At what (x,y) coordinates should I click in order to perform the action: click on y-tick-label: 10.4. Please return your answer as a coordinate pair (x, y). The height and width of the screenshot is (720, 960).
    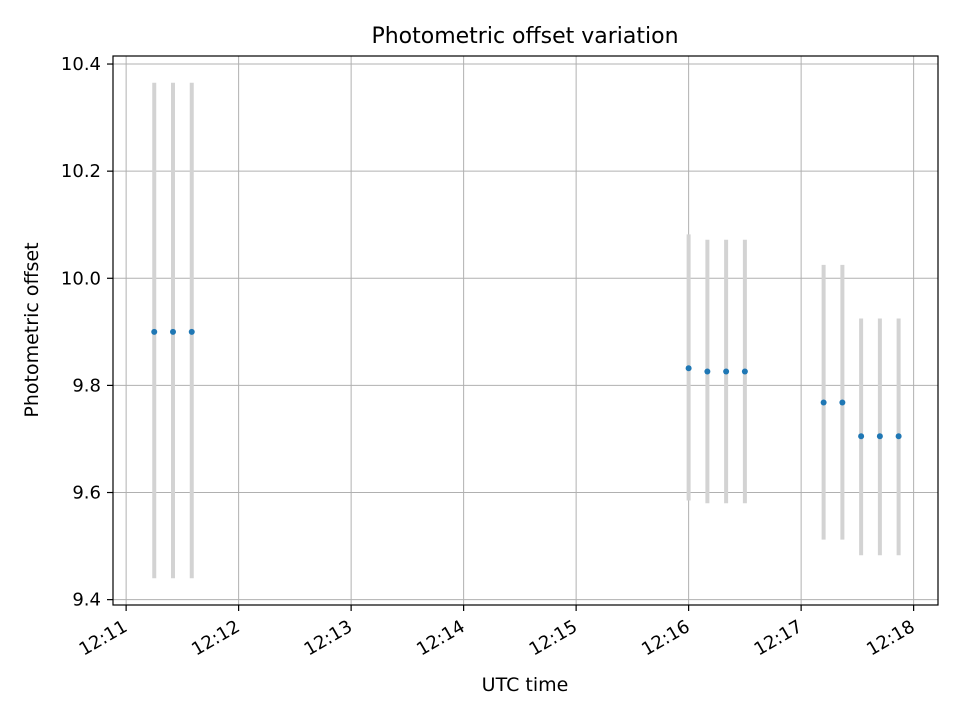
    Looking at the image, I should click on (81, 64).